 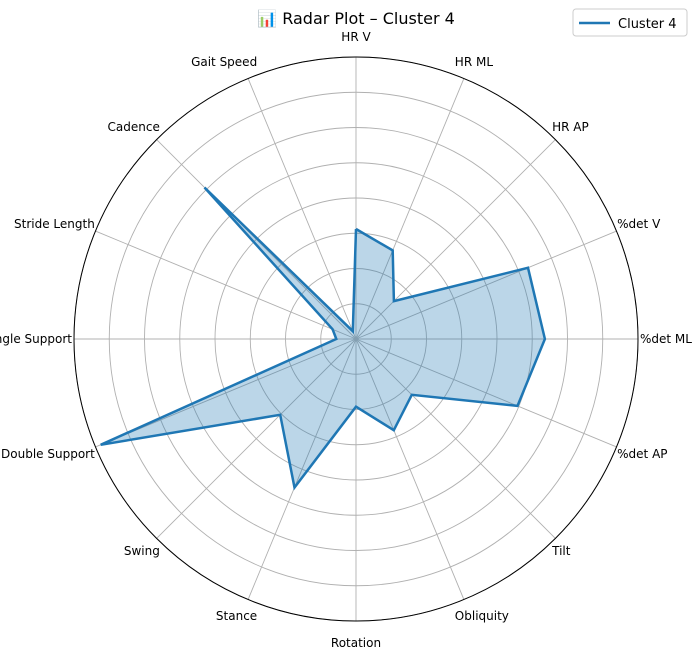 What do you see at coordinates (570, 127) in the screenshot?
I see `category-label: HR AP` at bounding box center [570, 127].